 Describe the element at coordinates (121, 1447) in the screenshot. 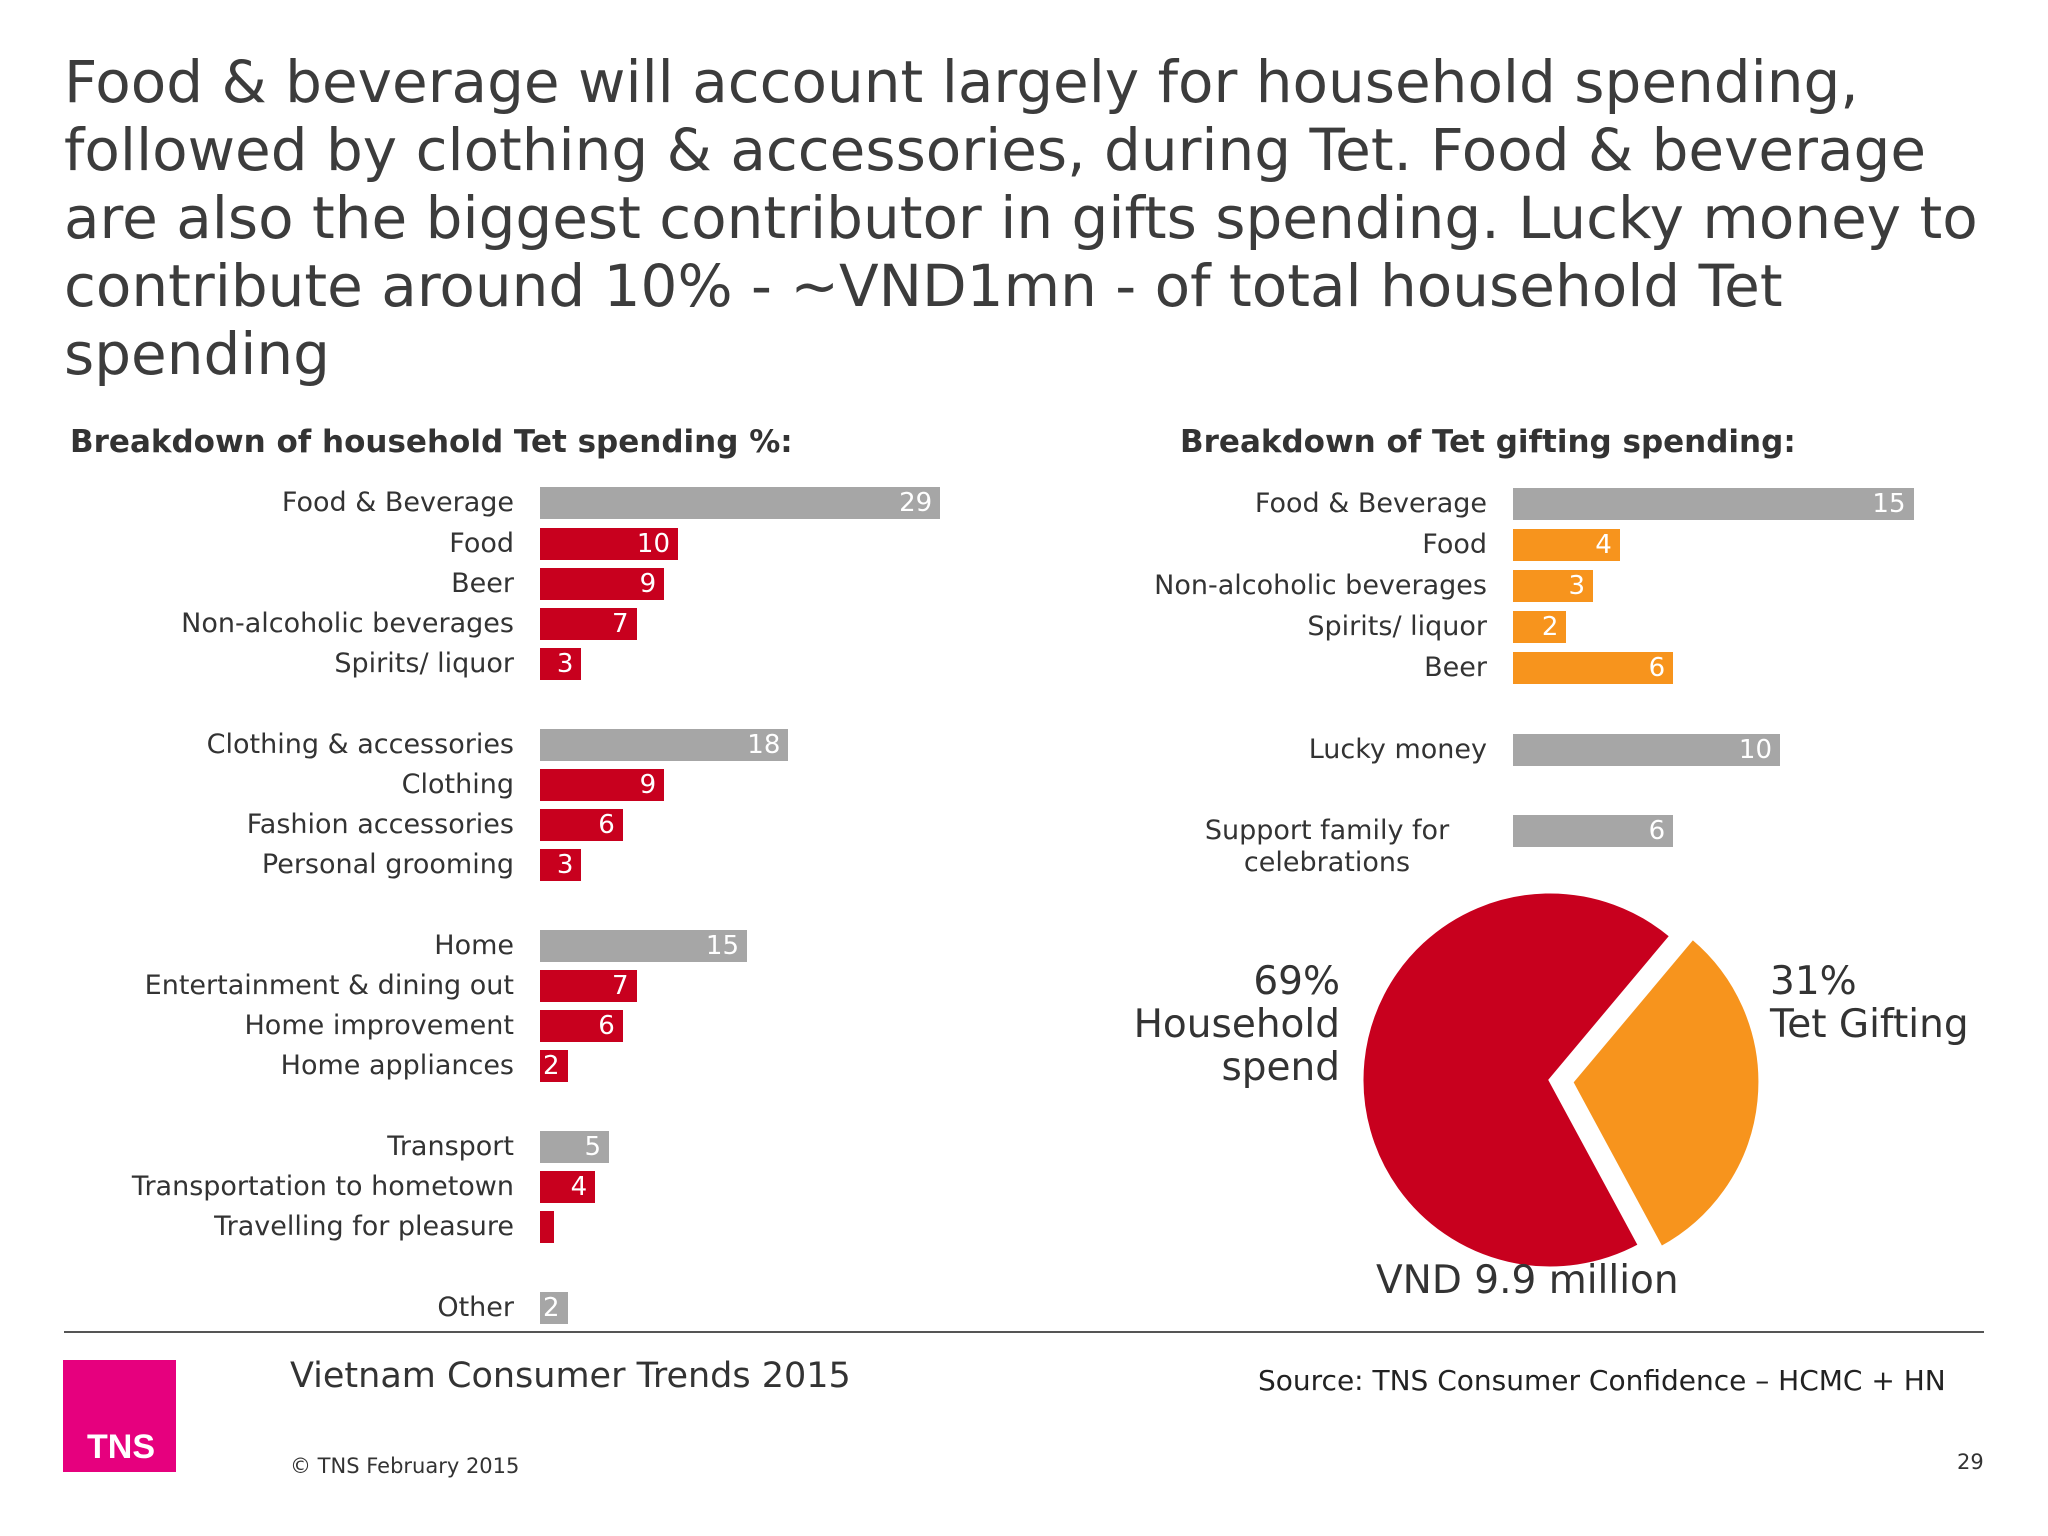

I see `tns-logo-text: TNS` at that location.